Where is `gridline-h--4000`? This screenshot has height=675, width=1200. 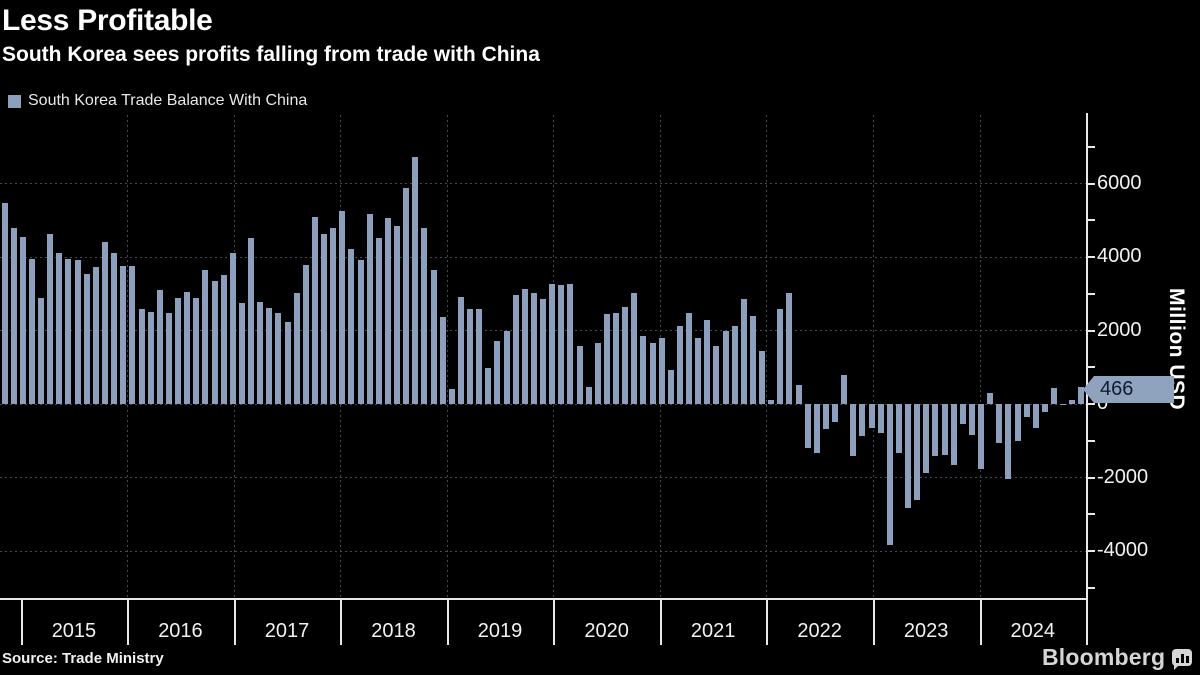
gridline-h--4000 is located at coordinates (543, 551).